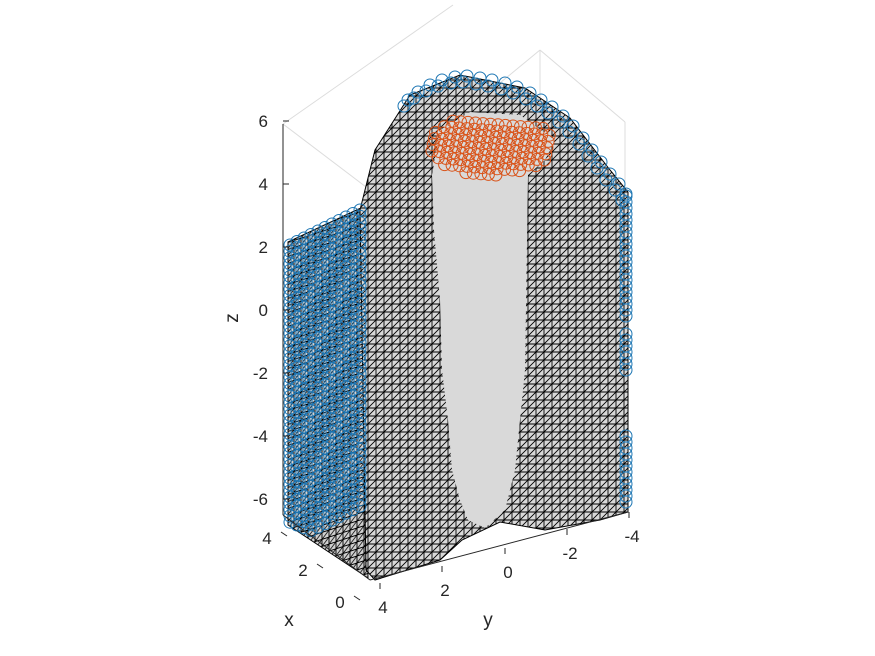 The height and width of the screenshot is (656, 875). Describe the element at coordinates (382, 607) in the screenshot. I see `y-tick-label: 4` at that location.